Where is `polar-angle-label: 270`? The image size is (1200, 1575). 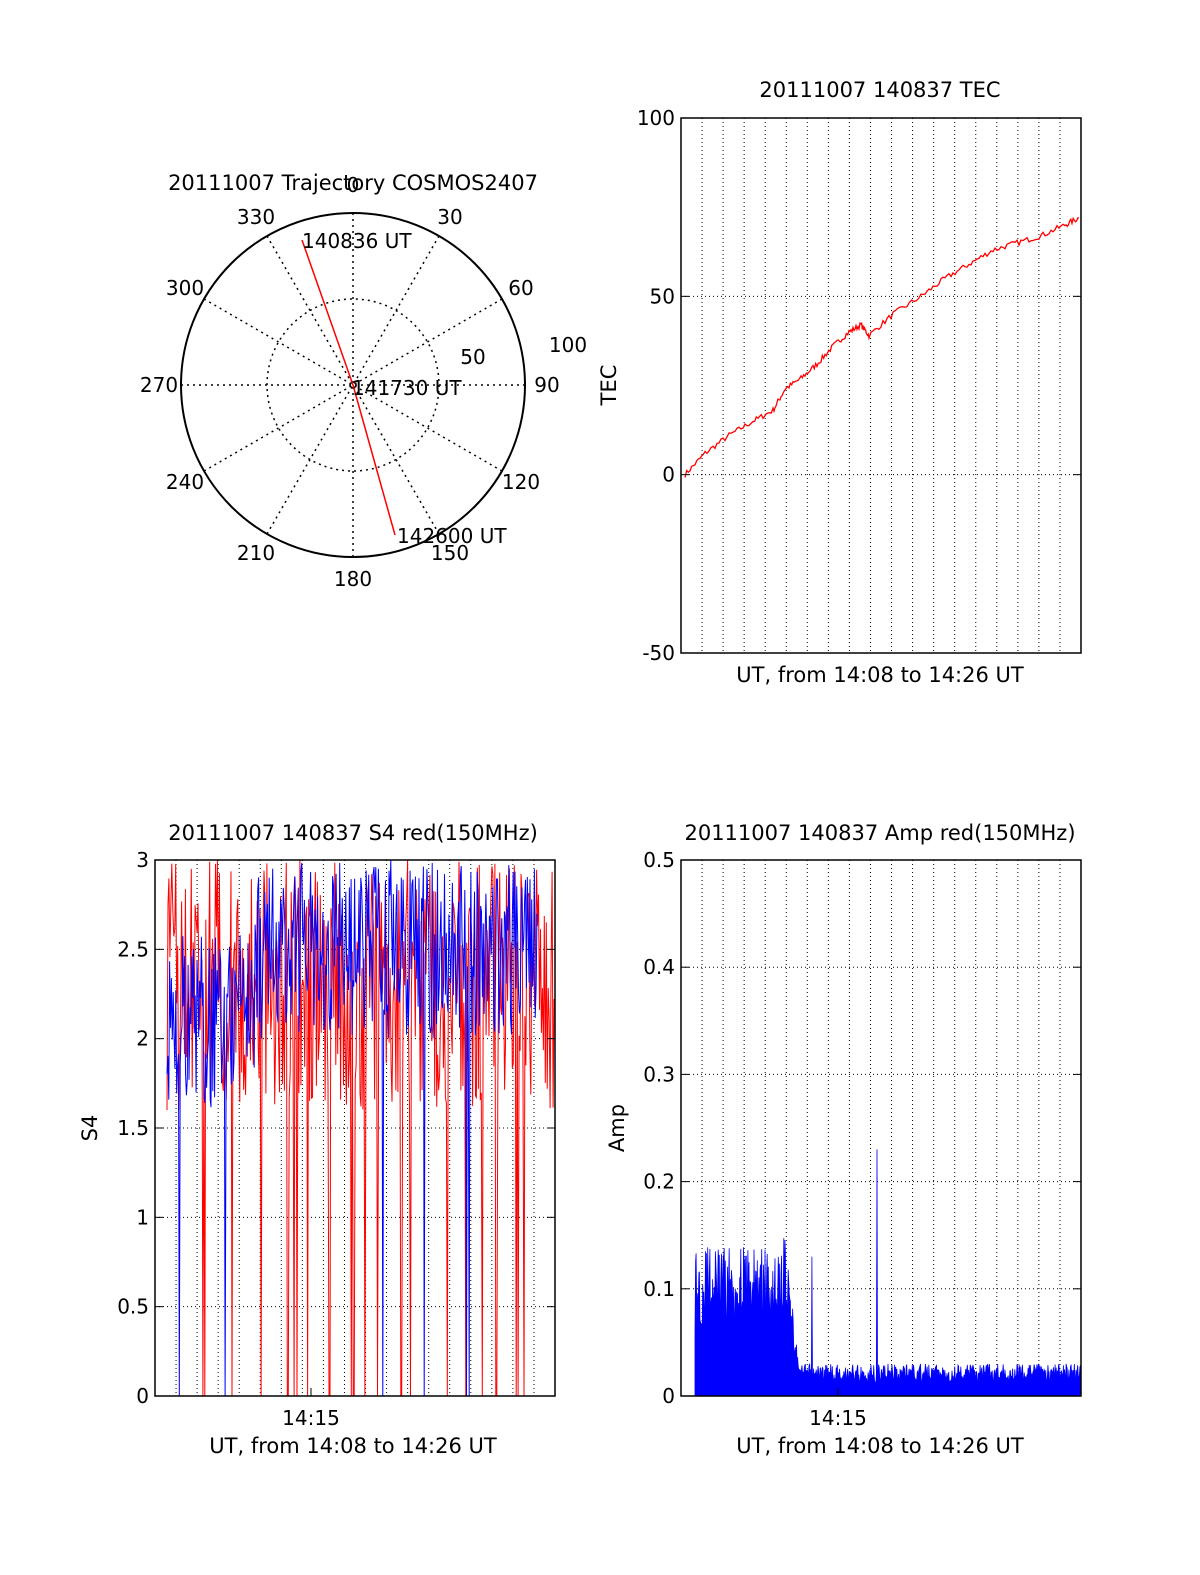 polar-angle-label: 270 is located at coordinates (159, 385).